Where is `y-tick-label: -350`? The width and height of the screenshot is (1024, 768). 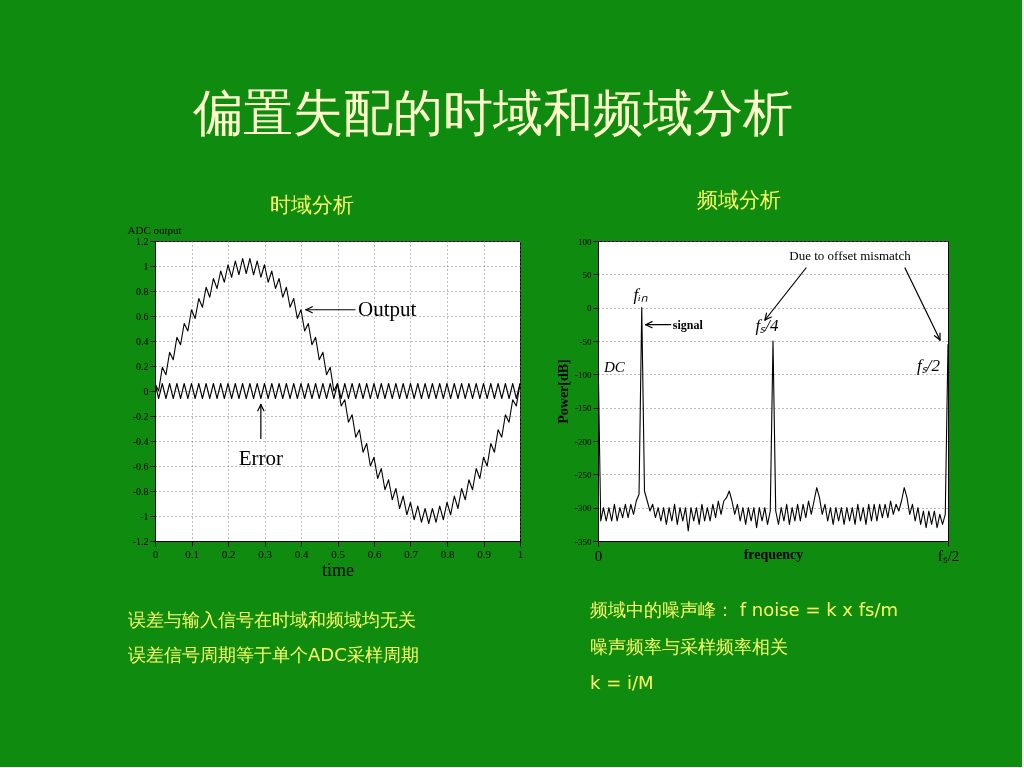 y-tick-label: -350 is located at coordinates (583, 541).